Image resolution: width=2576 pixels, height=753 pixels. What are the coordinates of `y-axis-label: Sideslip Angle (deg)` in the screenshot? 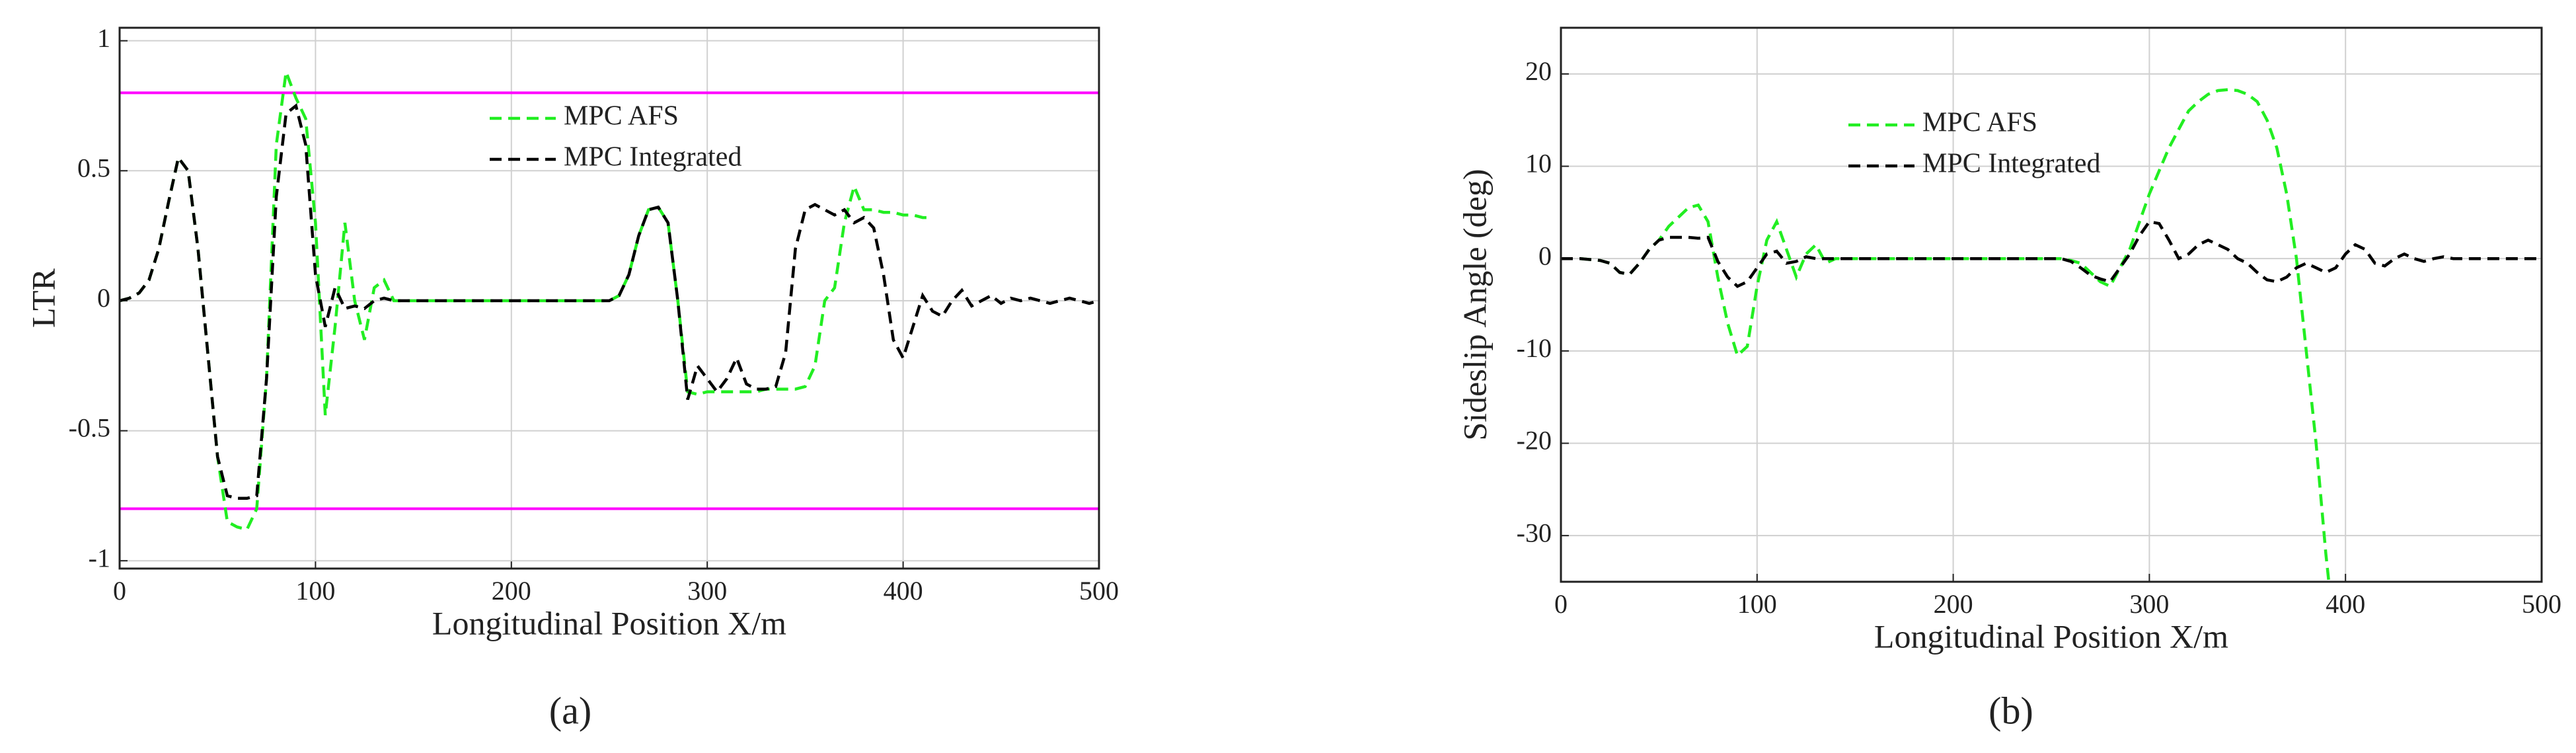 It's located at (1474, 304).